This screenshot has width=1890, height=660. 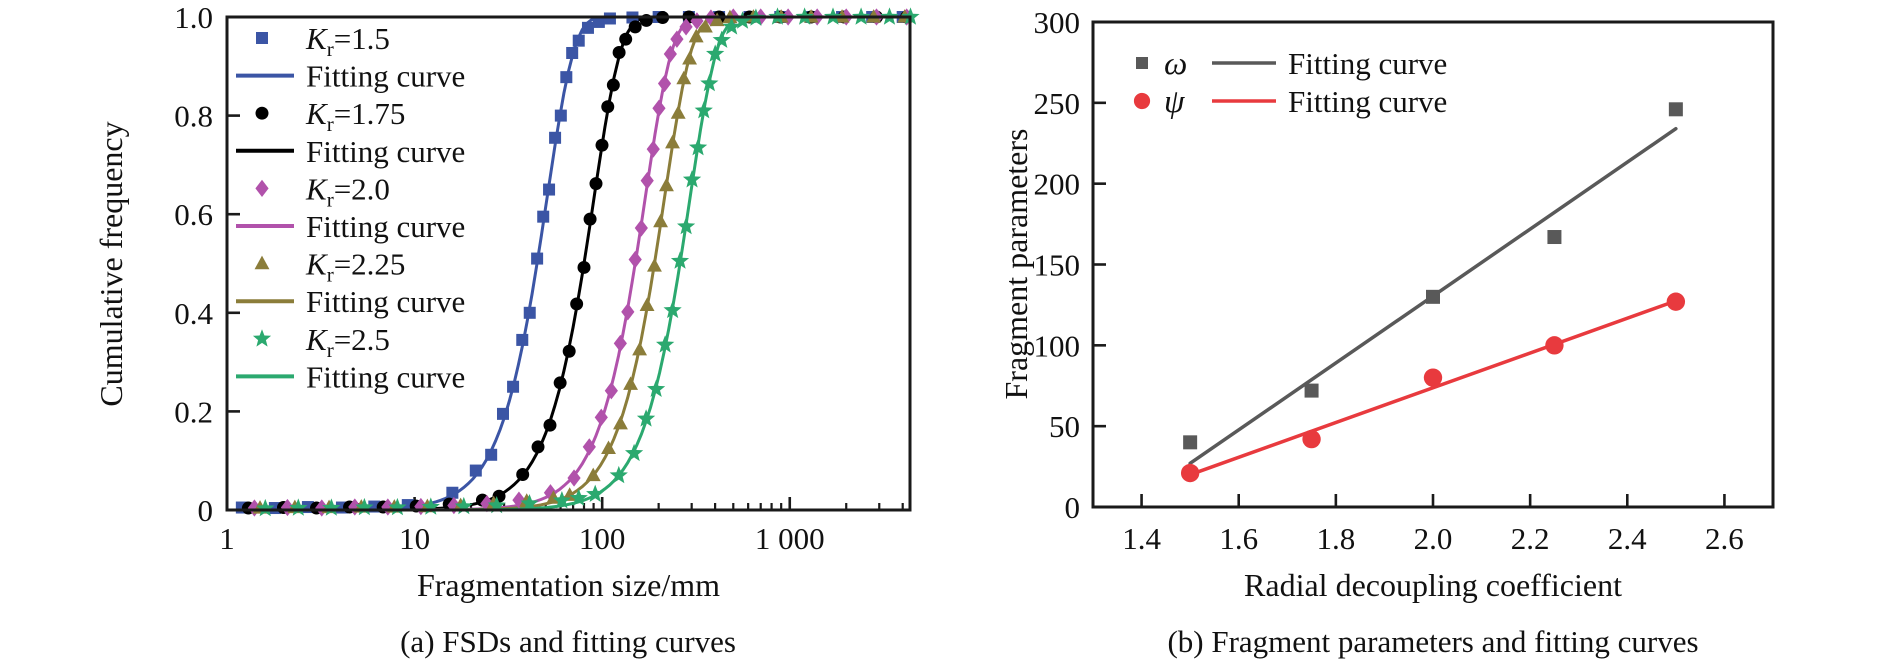 What do you see at coordinates (1073, 507) in the screenshot?
I see `y-axis-tick-label: 0` at bounding box center [1073, 507].